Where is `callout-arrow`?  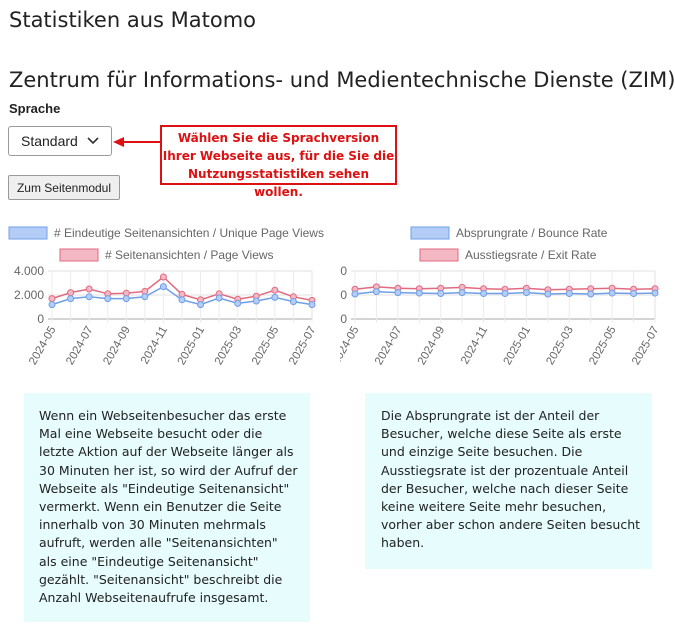 callout-arrow is located at coordinates (136, 142).